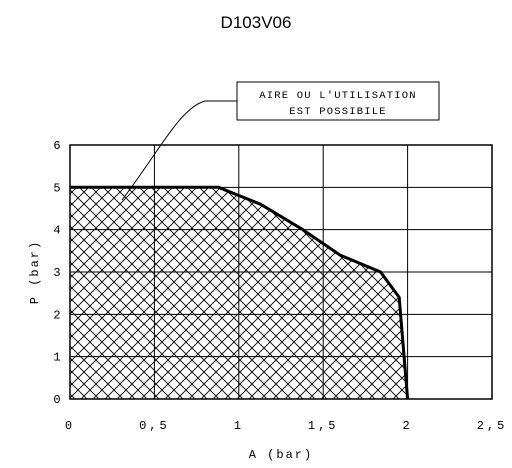 The width and height of the screenshot is (512, 468). I want to click on y-tick-label: 4, so click(56, 231).